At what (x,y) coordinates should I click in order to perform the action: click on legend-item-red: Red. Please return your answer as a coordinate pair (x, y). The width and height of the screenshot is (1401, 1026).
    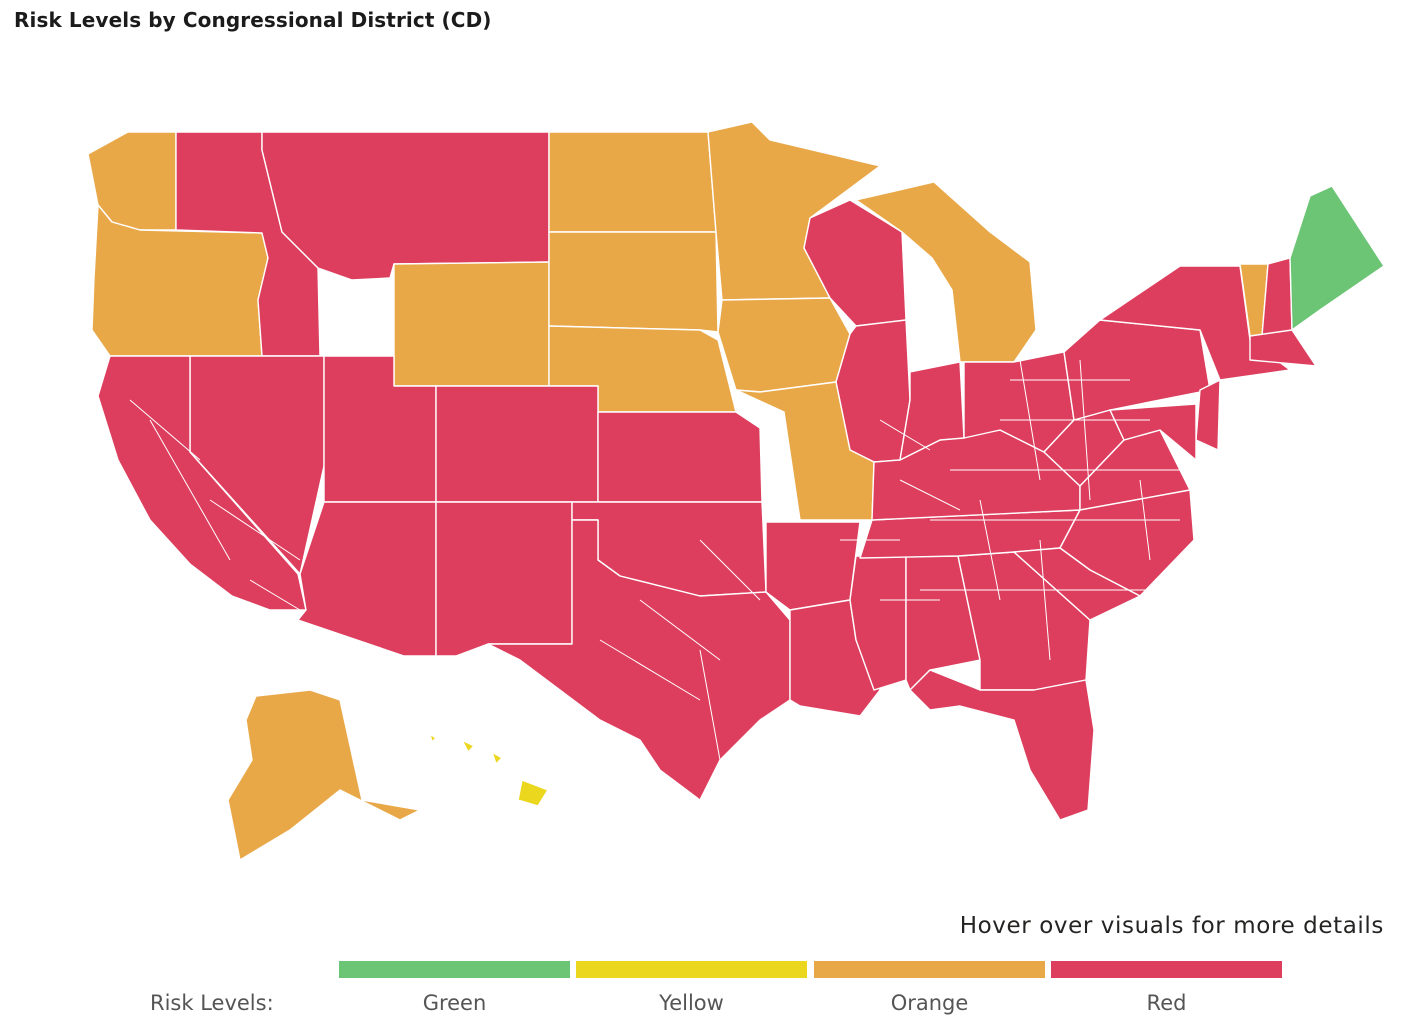
    Looking at the image, I should click on (1166, 991).